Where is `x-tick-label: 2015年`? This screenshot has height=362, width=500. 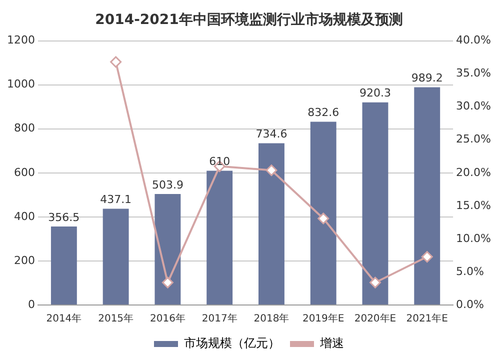 x-tick-label: 2015年 is located at coordinates (116, 318).